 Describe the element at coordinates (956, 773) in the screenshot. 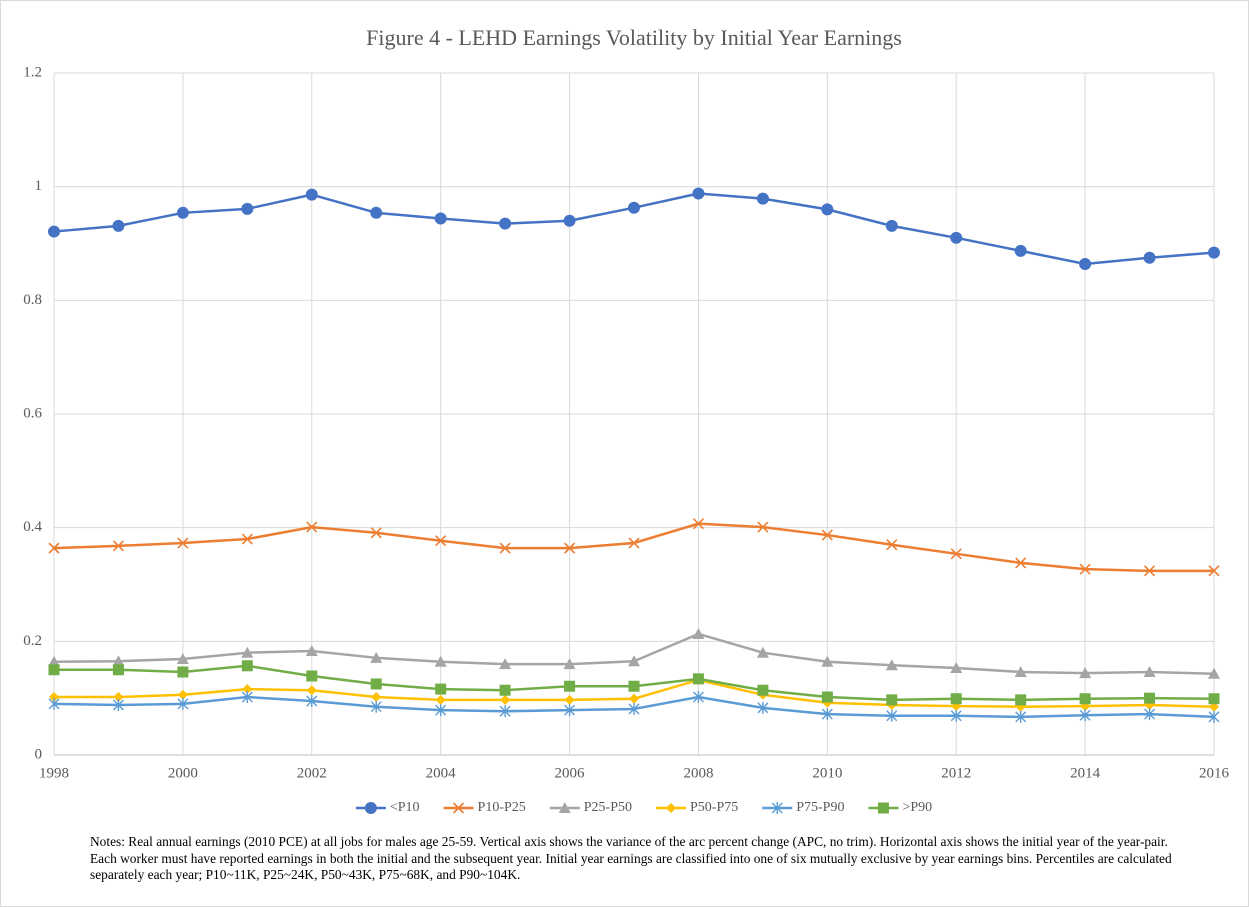

I see `x-tick-label: 2012` at that location.